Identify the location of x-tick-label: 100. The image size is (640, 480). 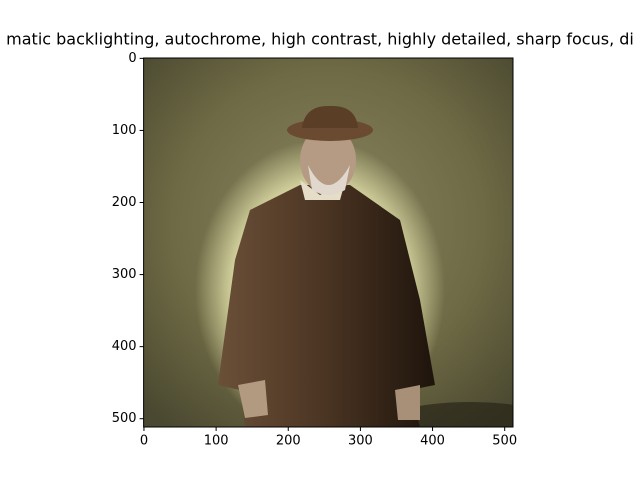
(216, 441).